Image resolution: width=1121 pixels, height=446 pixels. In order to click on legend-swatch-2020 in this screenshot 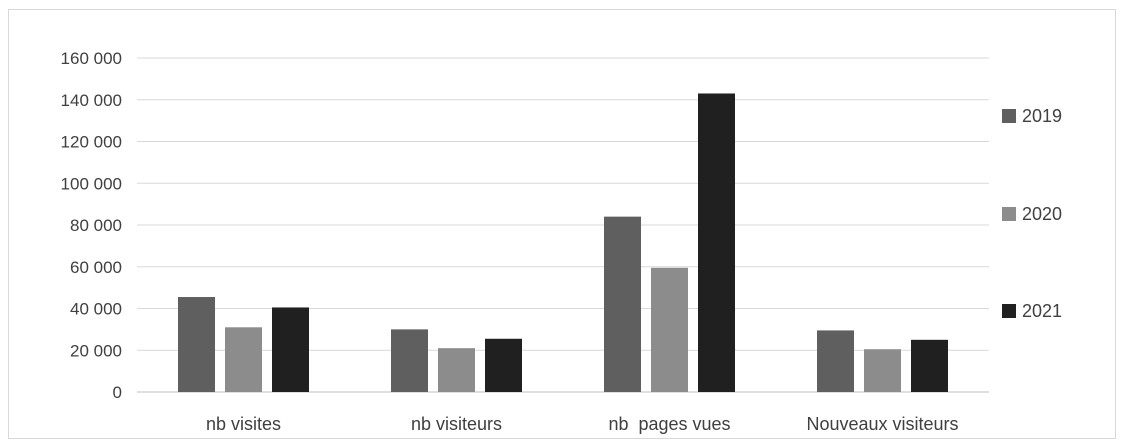, I will do `click(1009, 214)`.